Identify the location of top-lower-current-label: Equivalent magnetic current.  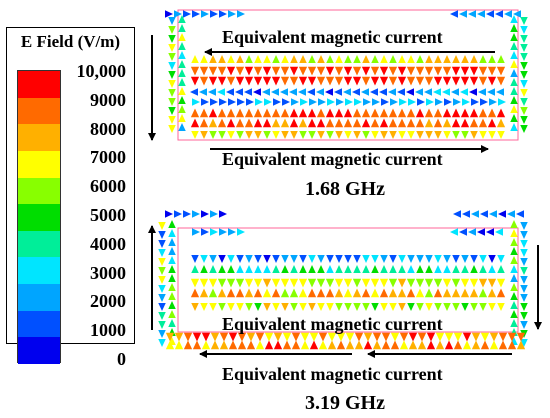
(332, 159).